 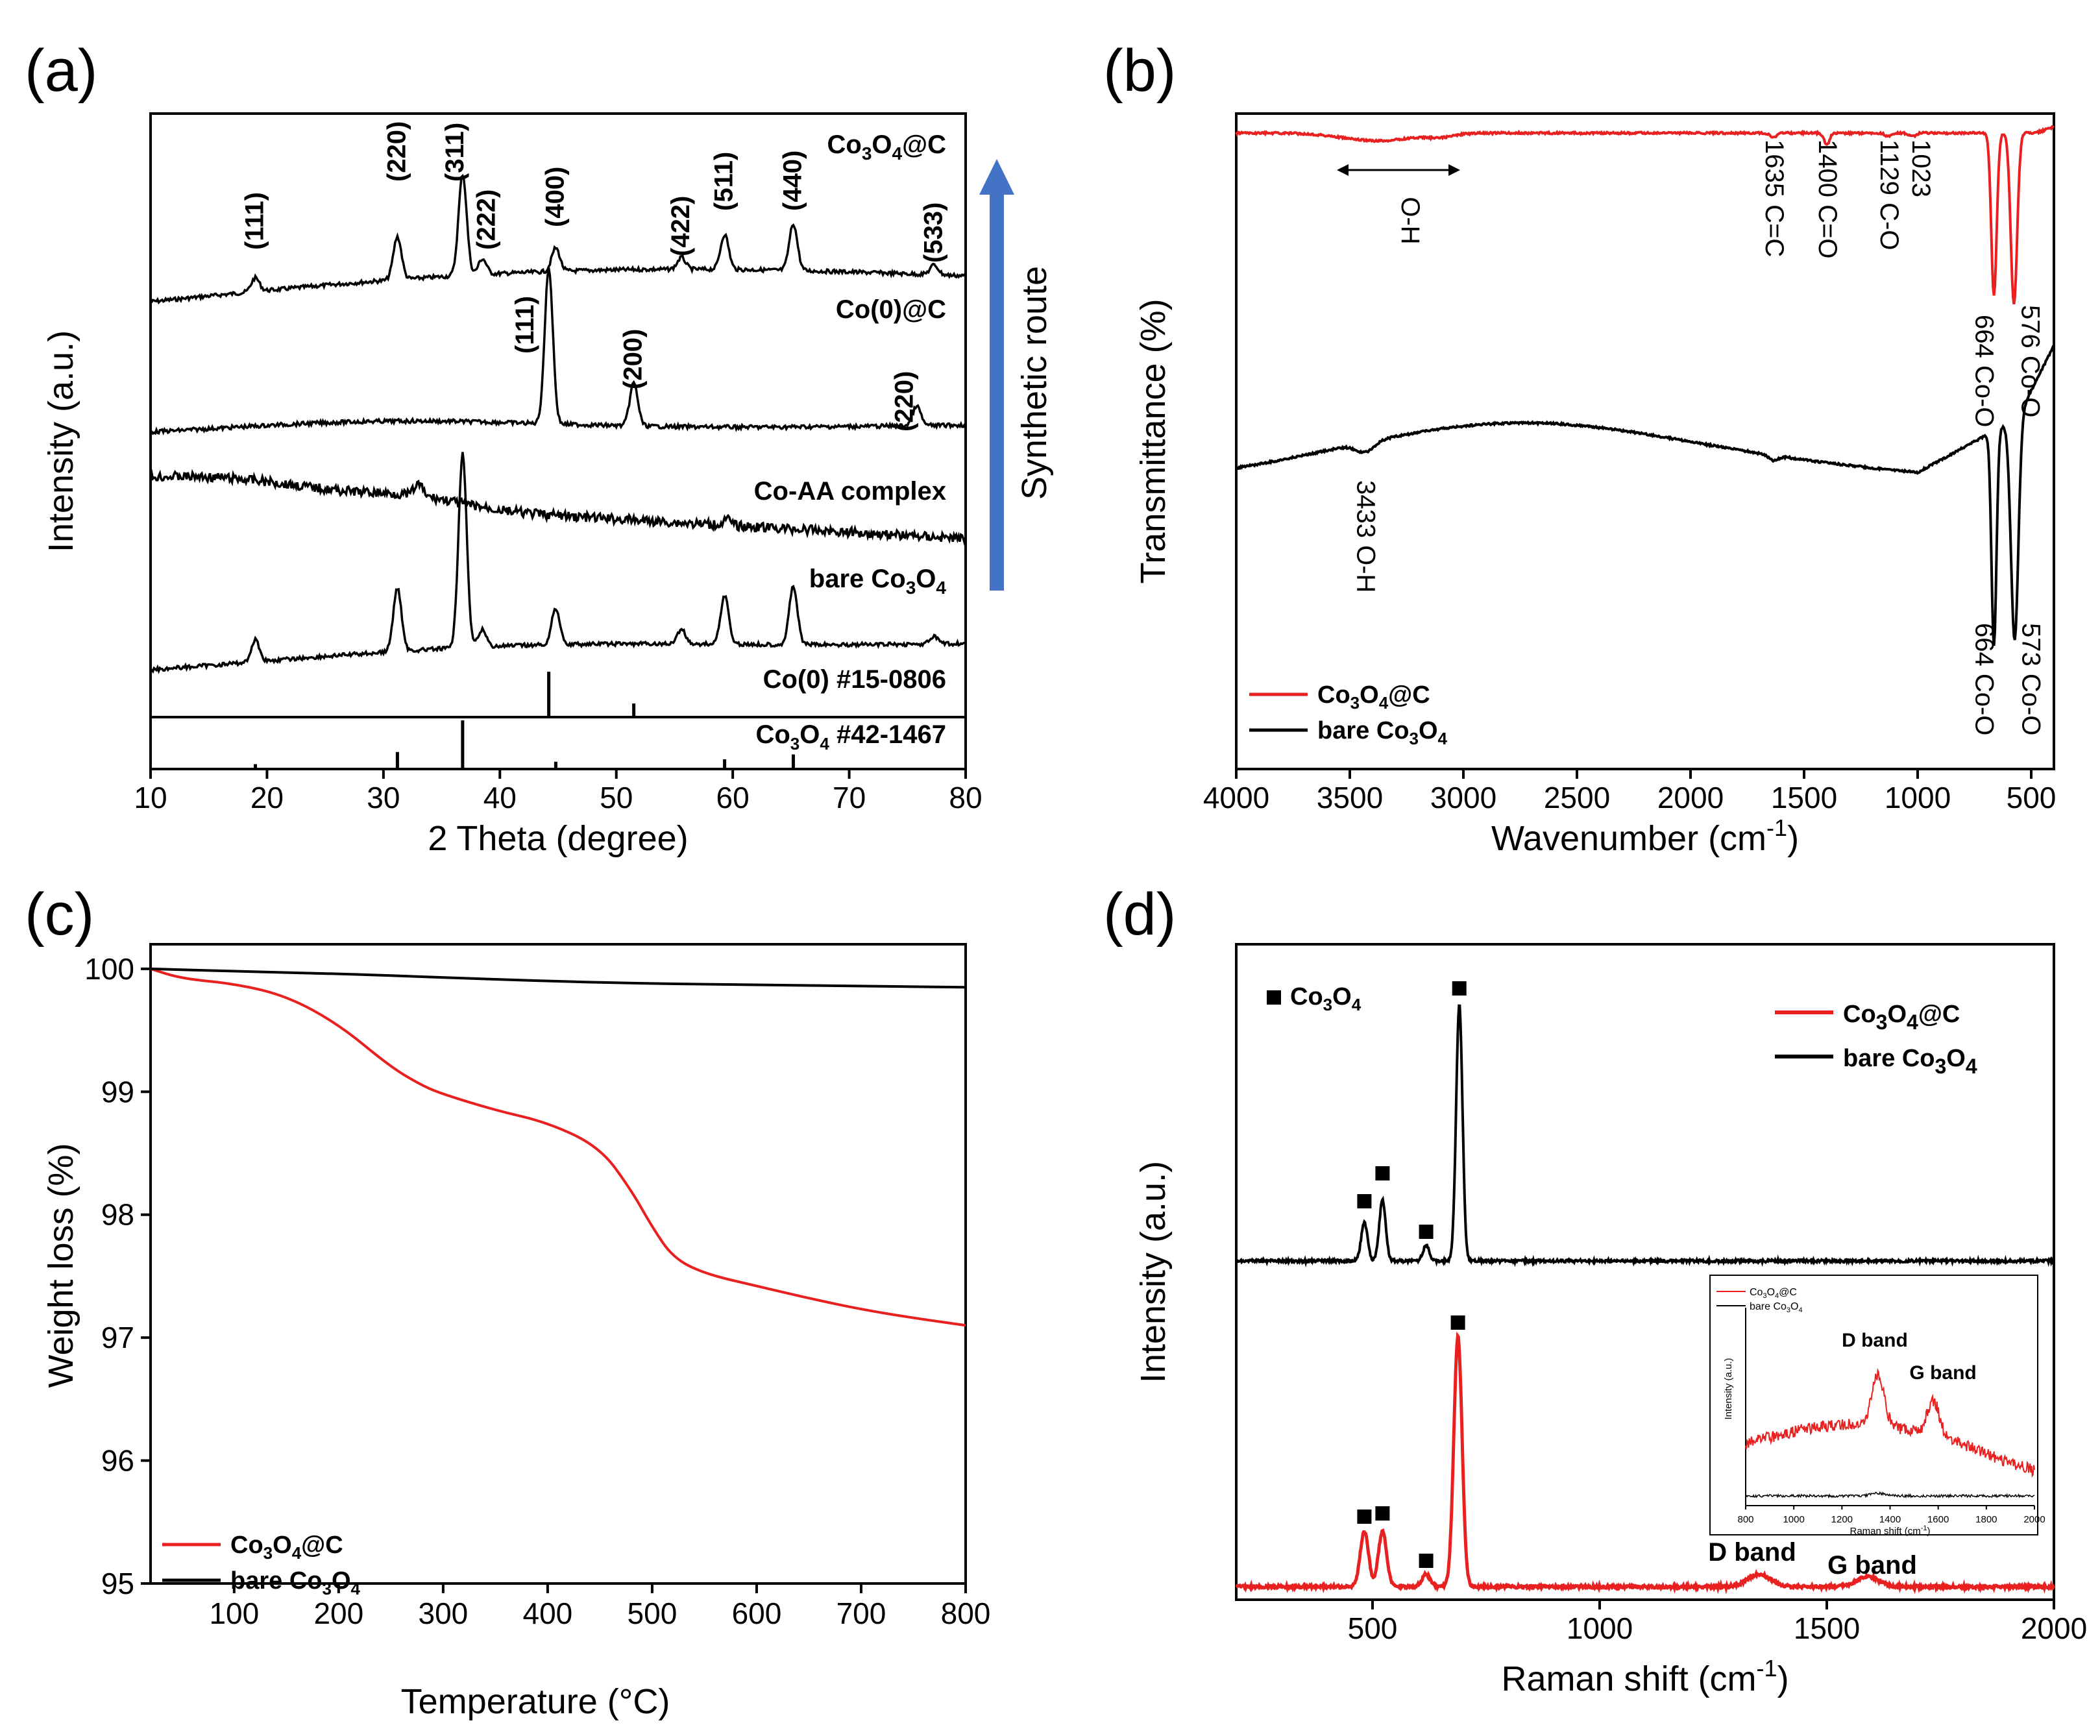 I want to click on hkl-co-label: (220), so click(x=904, y=401).